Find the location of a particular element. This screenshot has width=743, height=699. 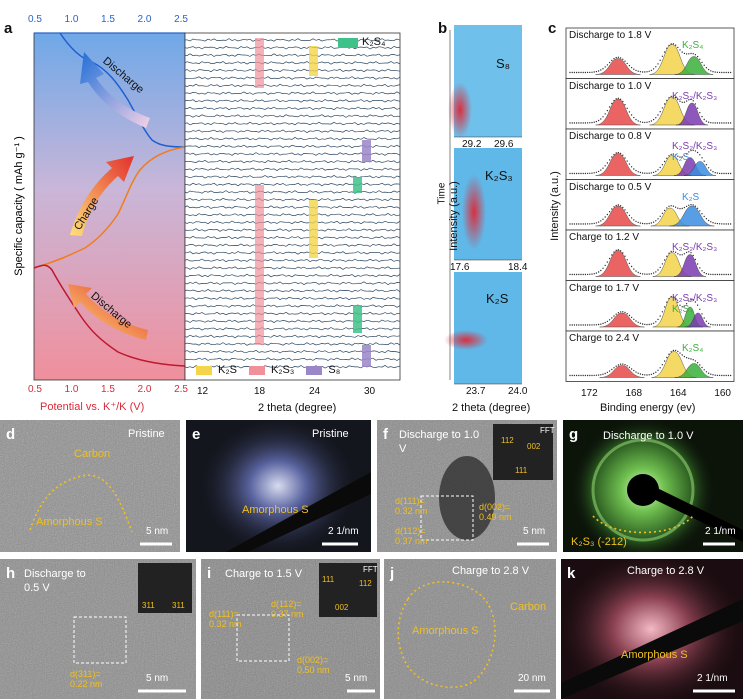

panel-g-letter: g is located at coordinates (574, 434).